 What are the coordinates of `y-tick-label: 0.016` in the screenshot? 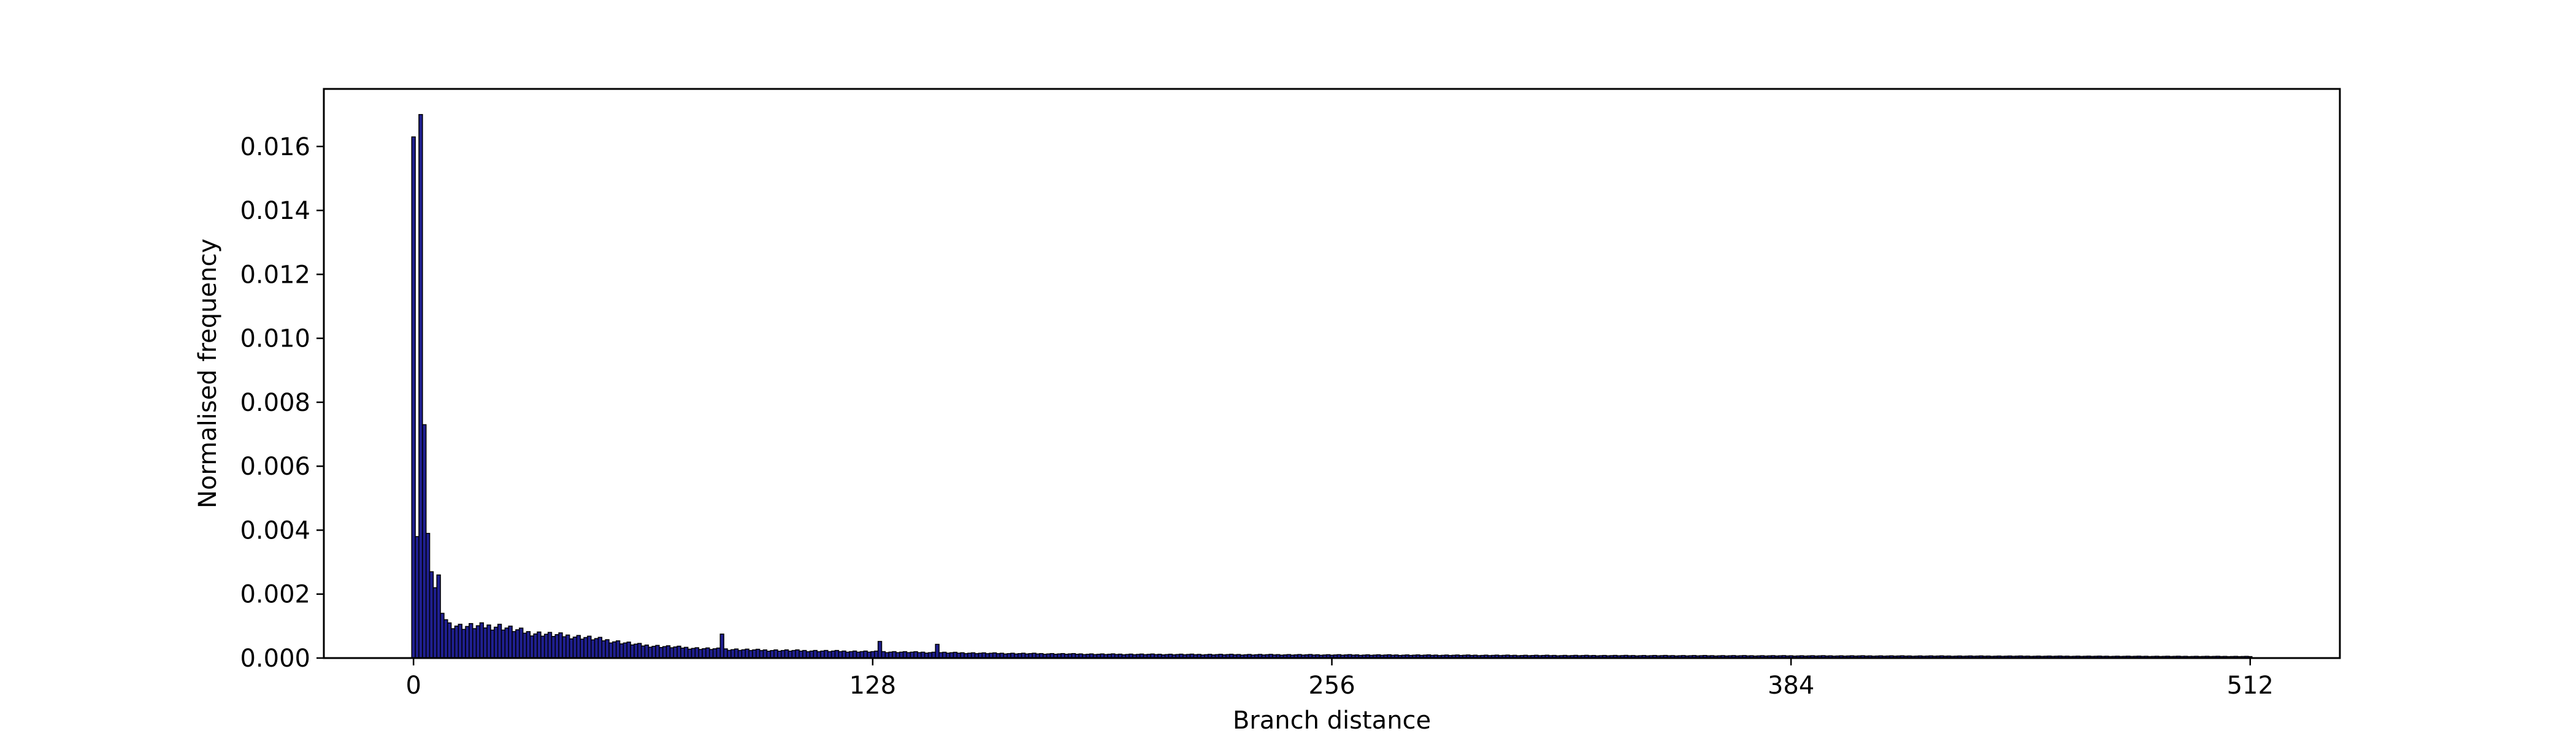 It's located at (275, 147).